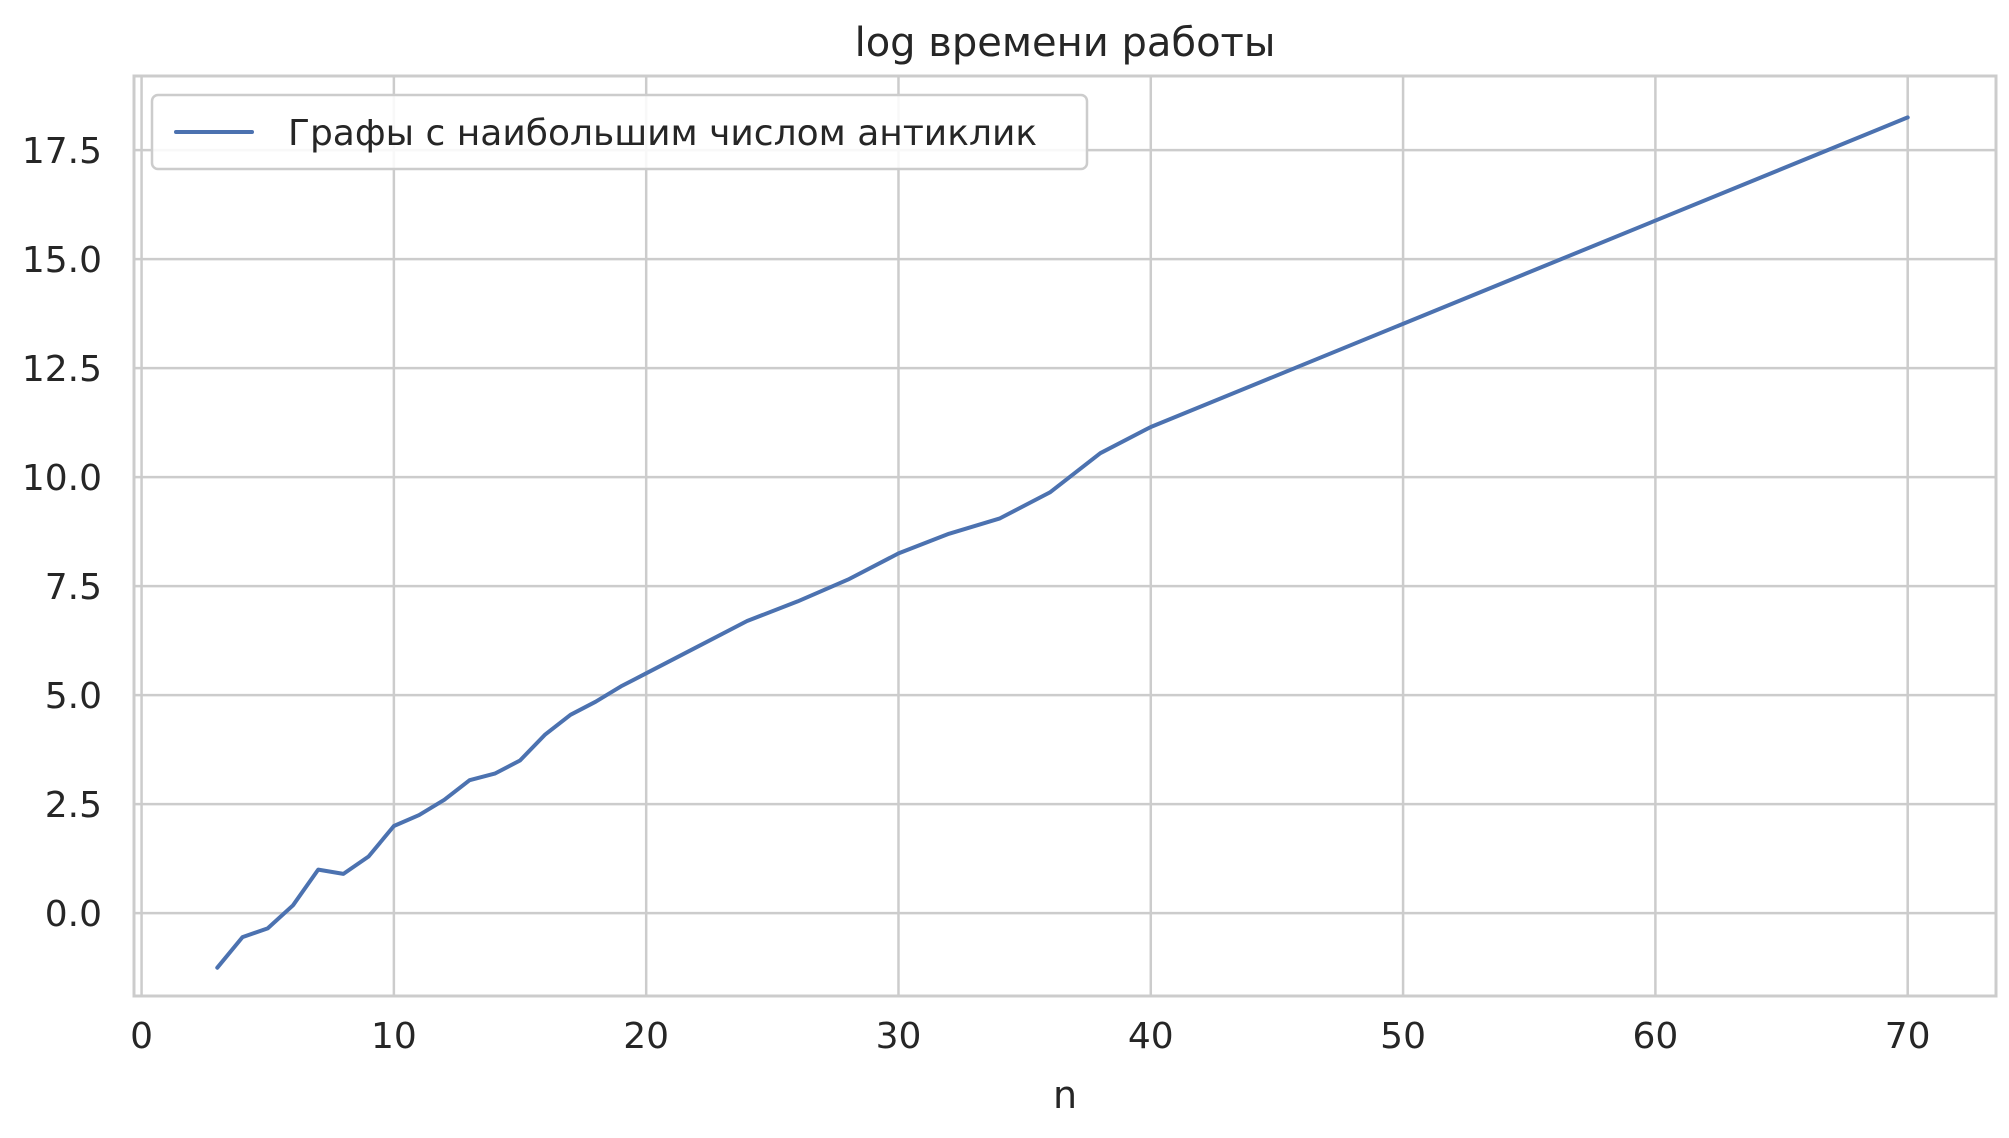  Describe the element at coordinates (1065, 1095) in the screenshot. I see `x-axis-label: n` at that location.